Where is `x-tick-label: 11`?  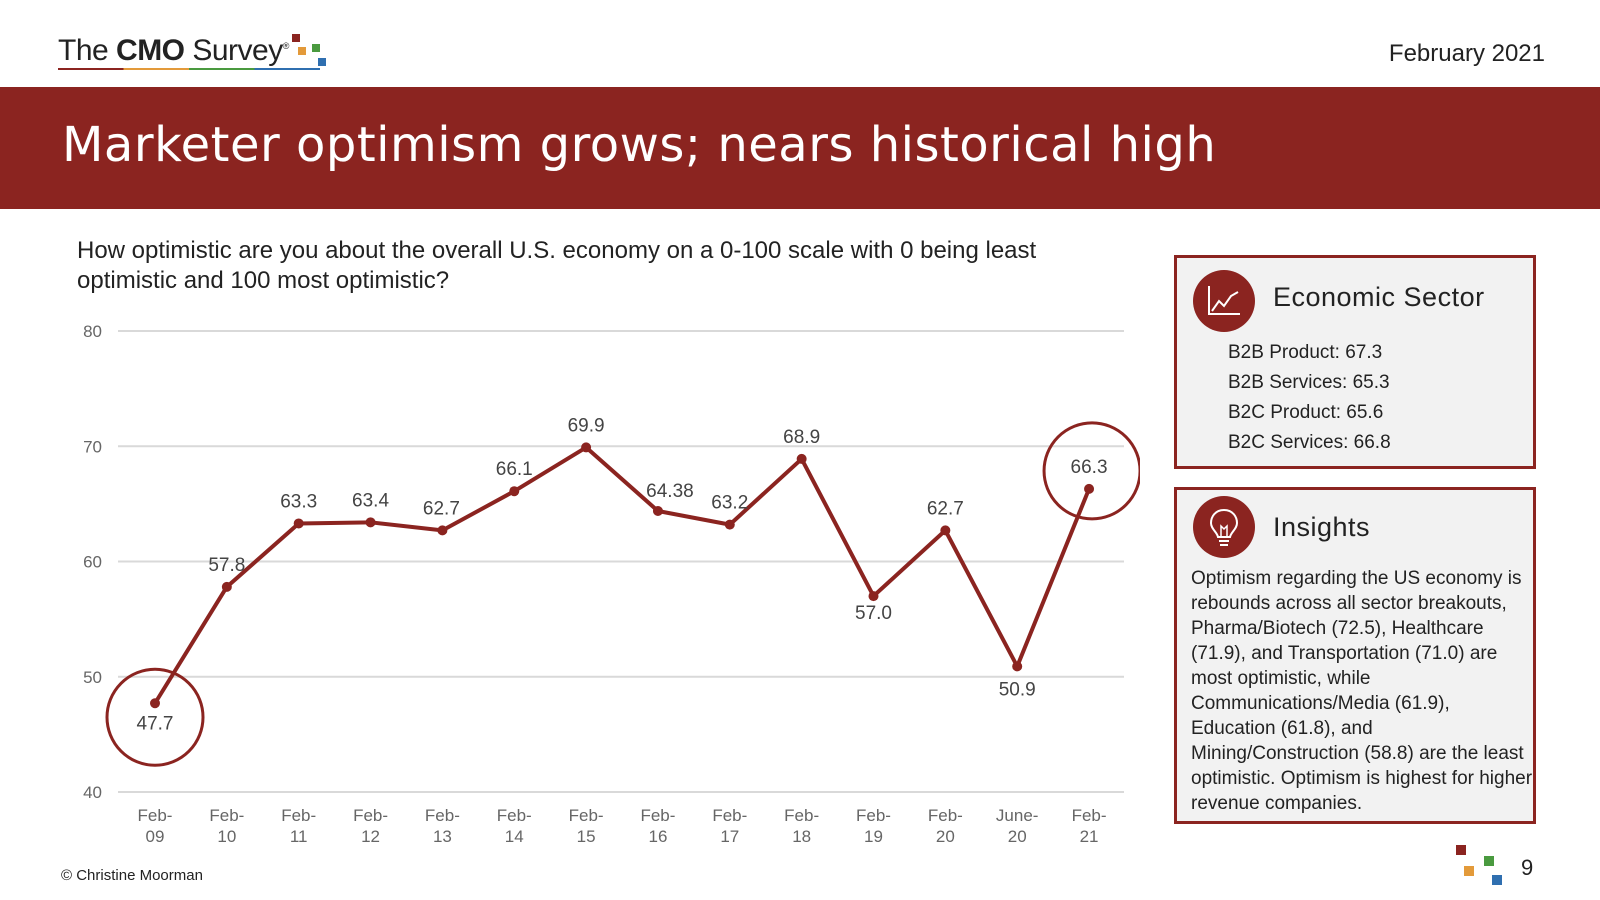
x-tick-label: 11 is located at coordinates (299, 836).